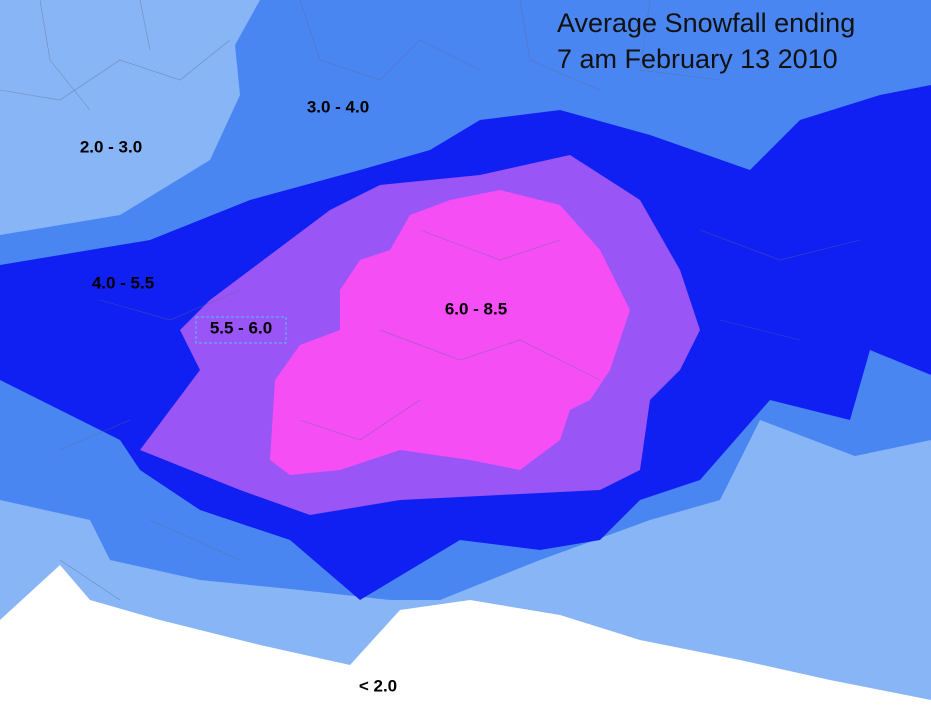 The image size is (931, 707). I want to click on map-title: 7 am February 13 2010, so click(697, 59).